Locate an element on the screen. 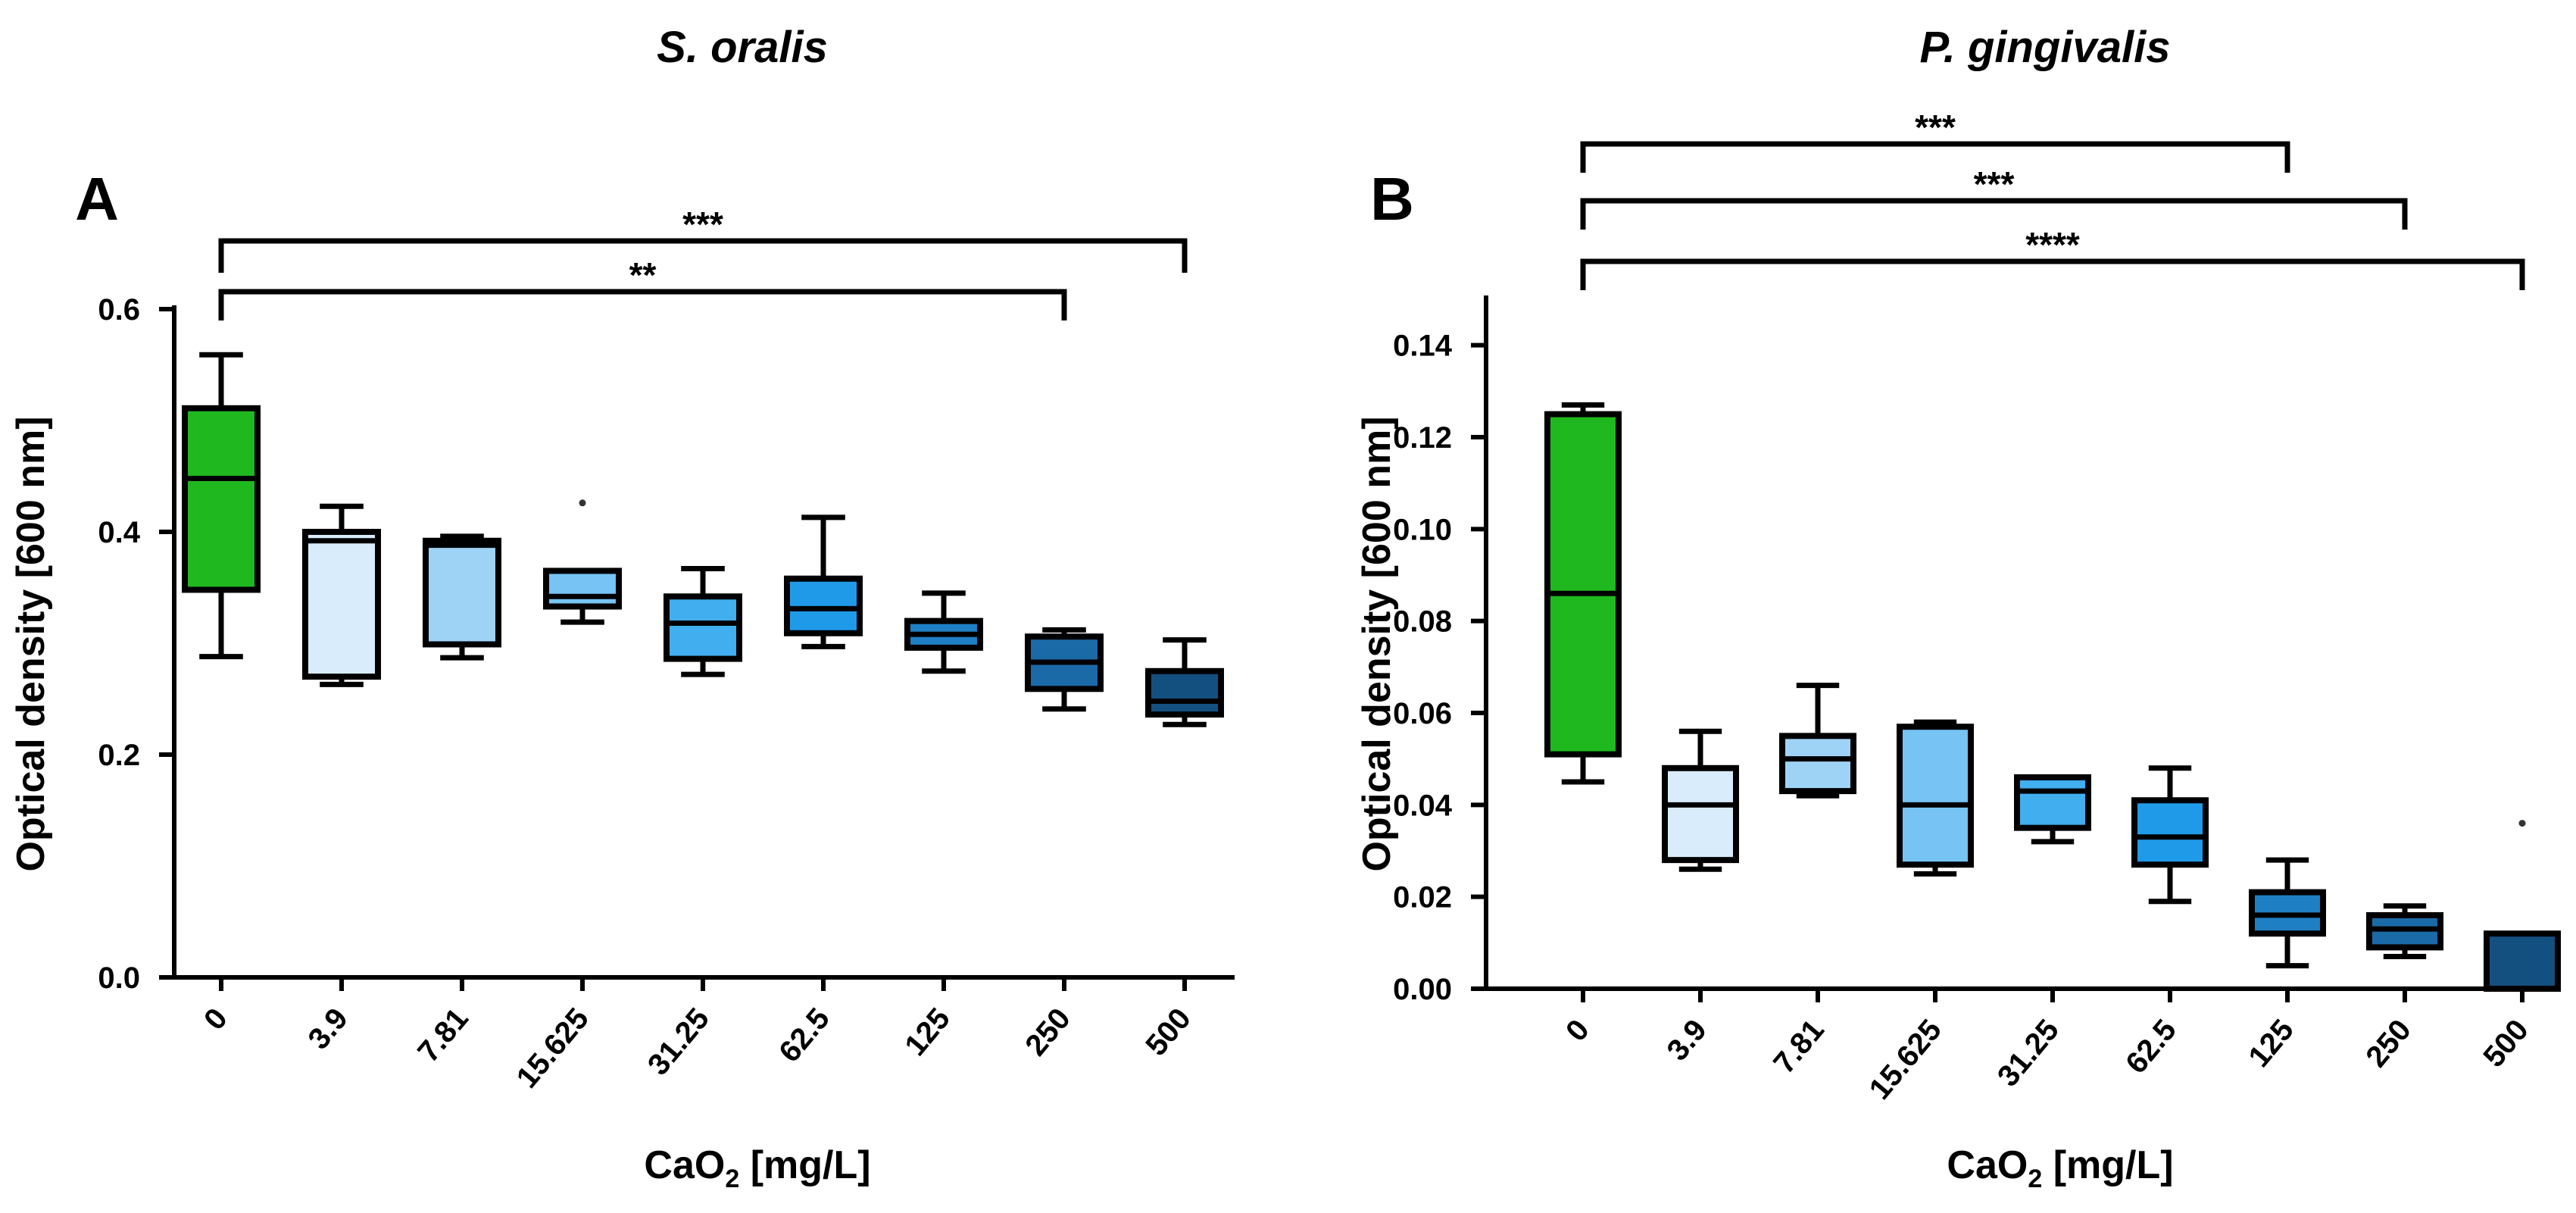 The width and height of the screenshot is (2576, 1213). significance-bracket: ** is located at coordinates (643, 287).